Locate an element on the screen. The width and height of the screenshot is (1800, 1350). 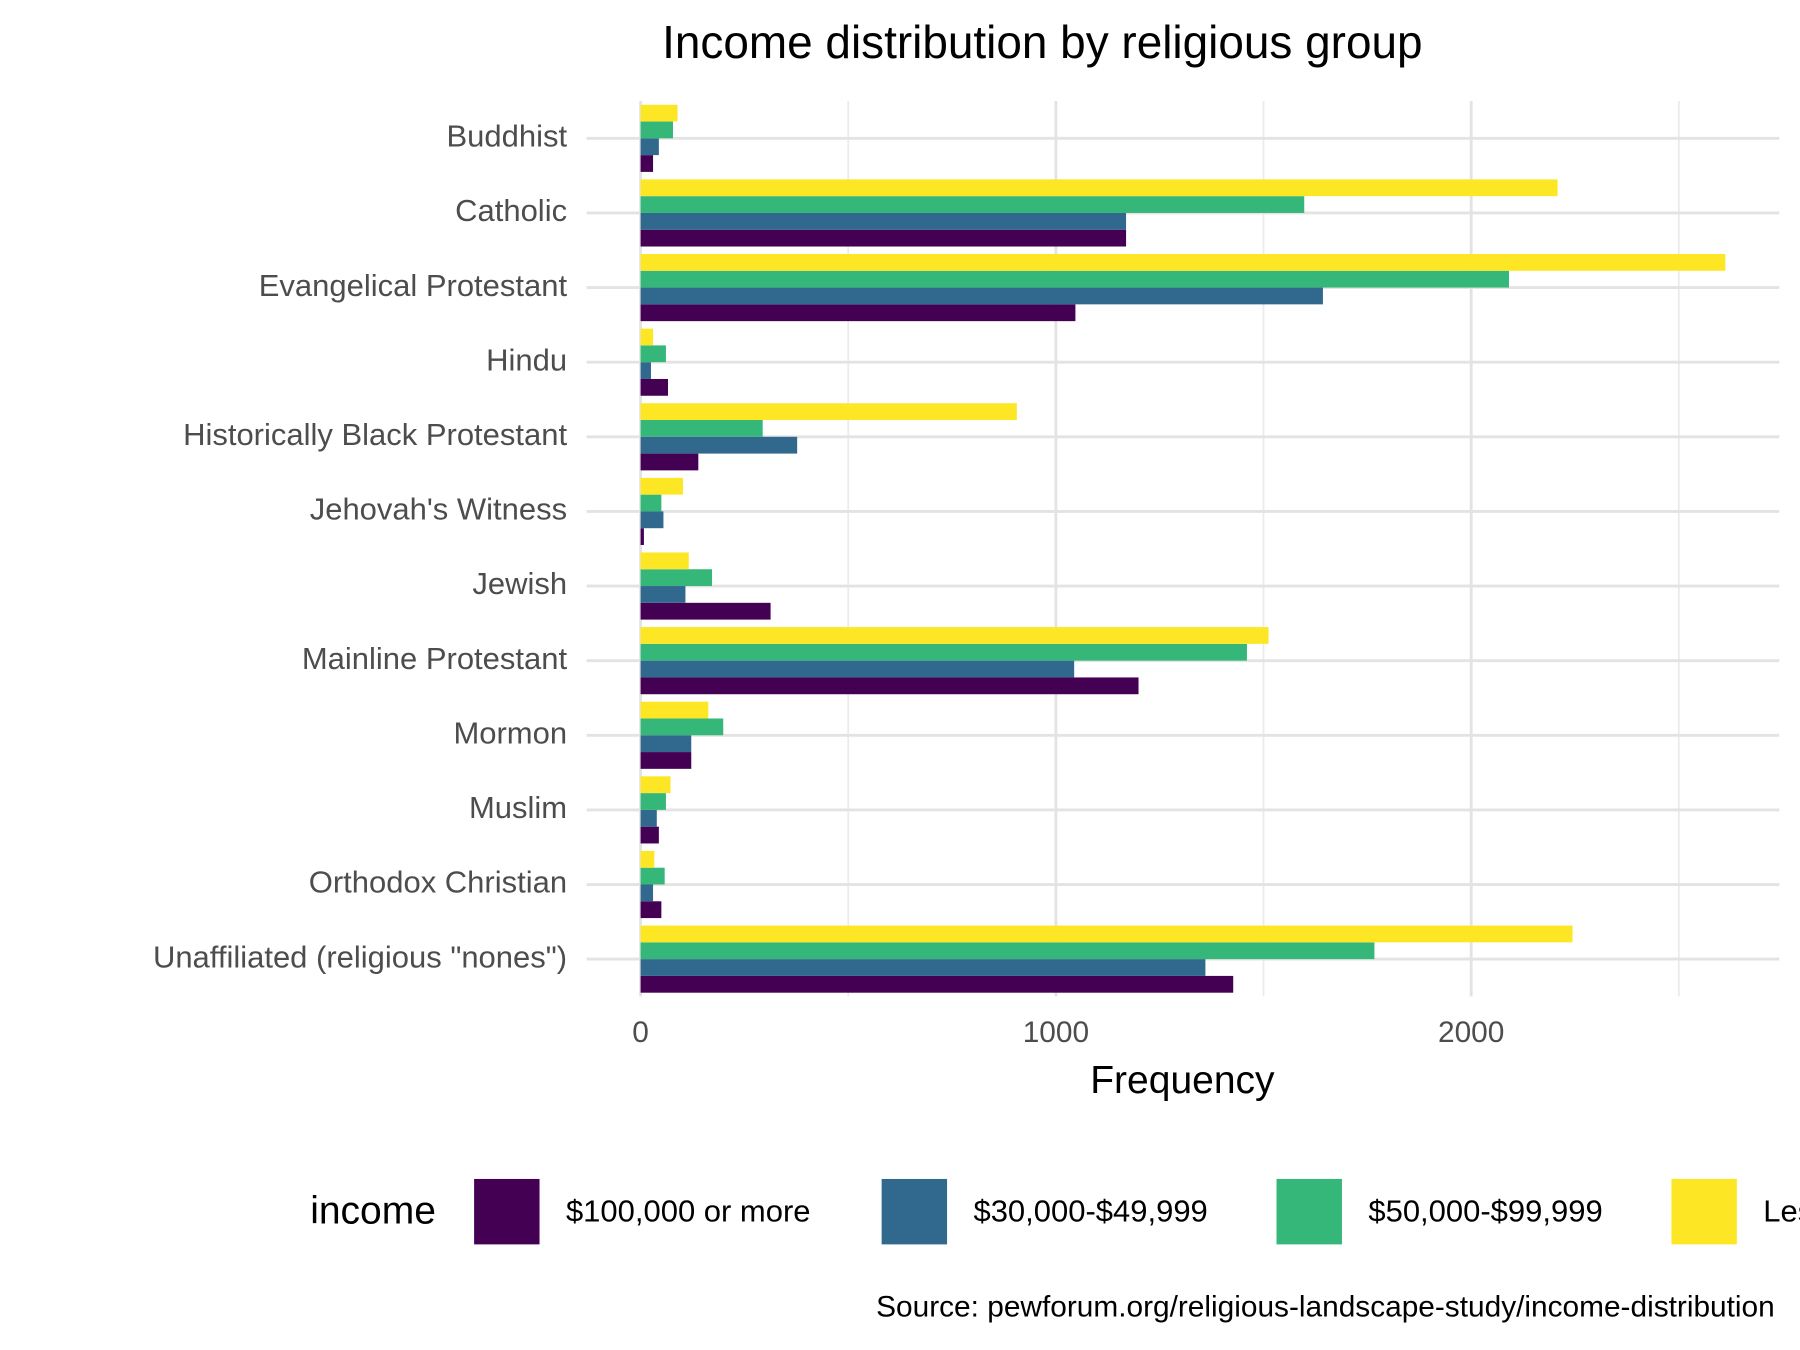
y-tick-label: Evangelical Protestant is located at coordinates (413, 285).